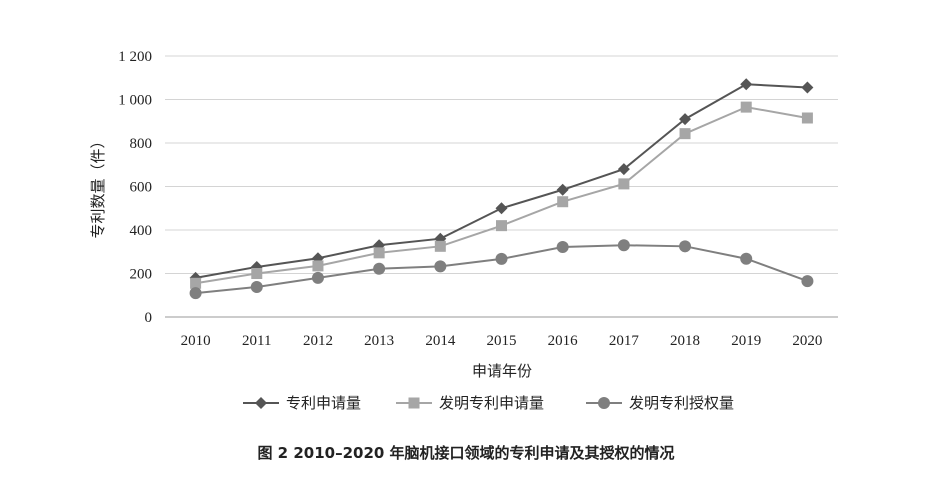  What do you see at coordinates (502, 371) in the screenshot?
I see `x-axis-title: 申请年份` at bounding box center [502, 371].